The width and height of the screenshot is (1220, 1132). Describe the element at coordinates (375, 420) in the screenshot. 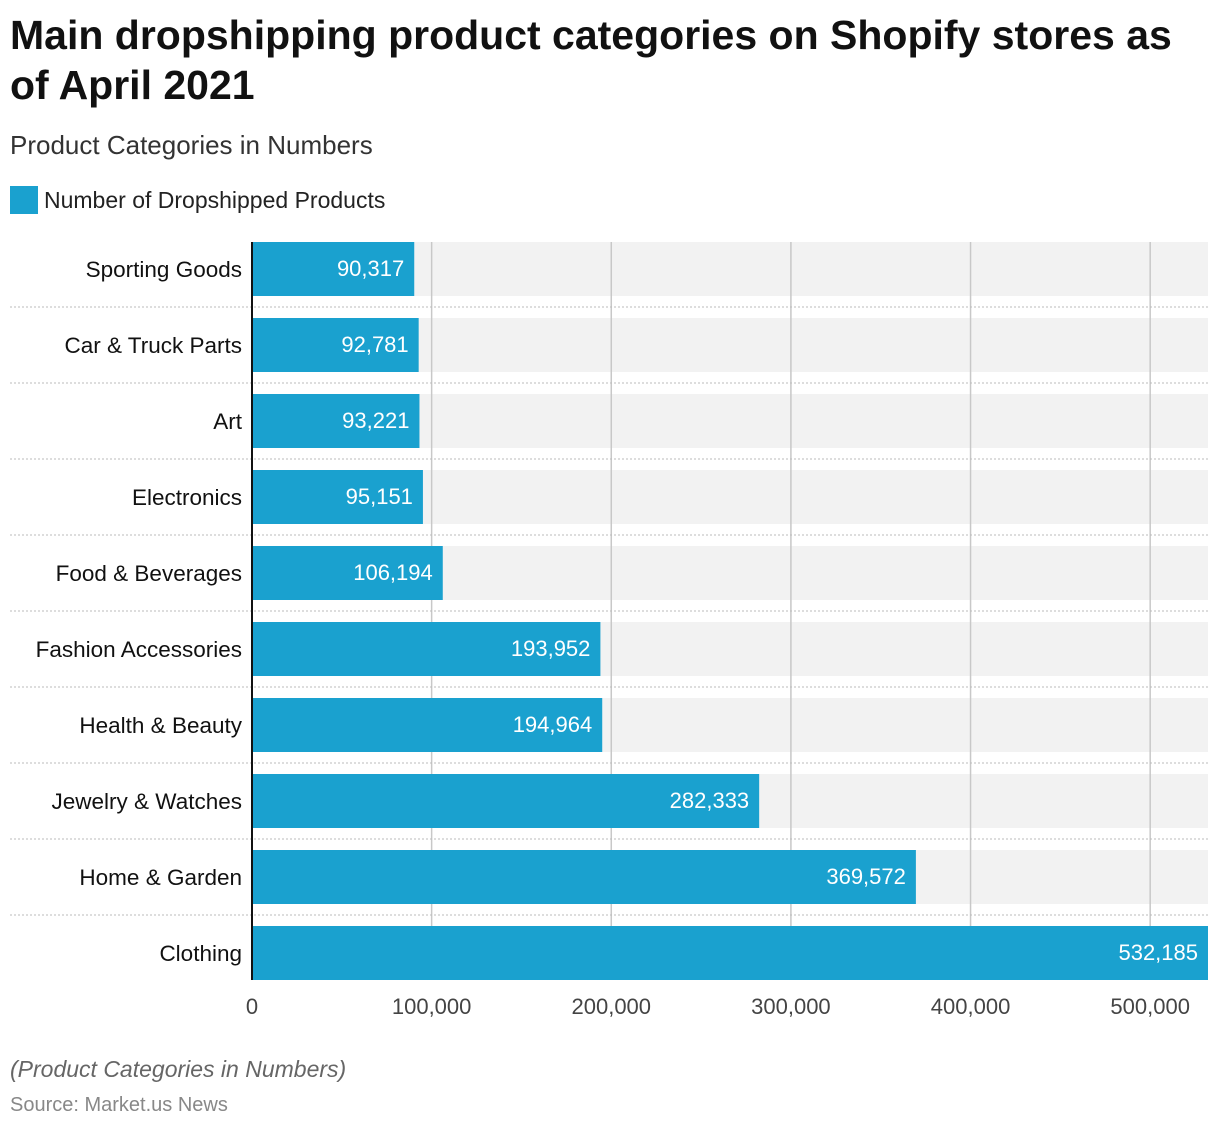

I see `data-label: 93,221` at that location.